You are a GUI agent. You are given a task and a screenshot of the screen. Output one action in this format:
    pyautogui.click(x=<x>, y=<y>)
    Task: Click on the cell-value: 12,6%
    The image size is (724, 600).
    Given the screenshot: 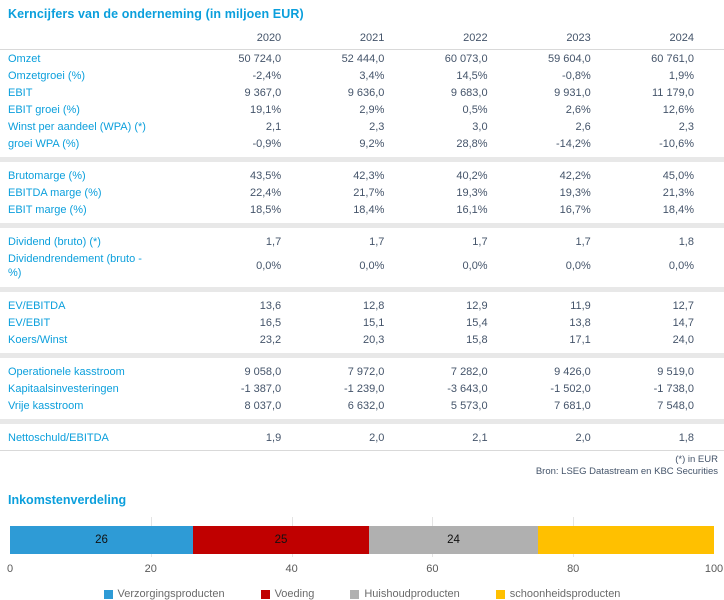 What is the action you would take?
    pyautogui.click(x=678, y=109)
    